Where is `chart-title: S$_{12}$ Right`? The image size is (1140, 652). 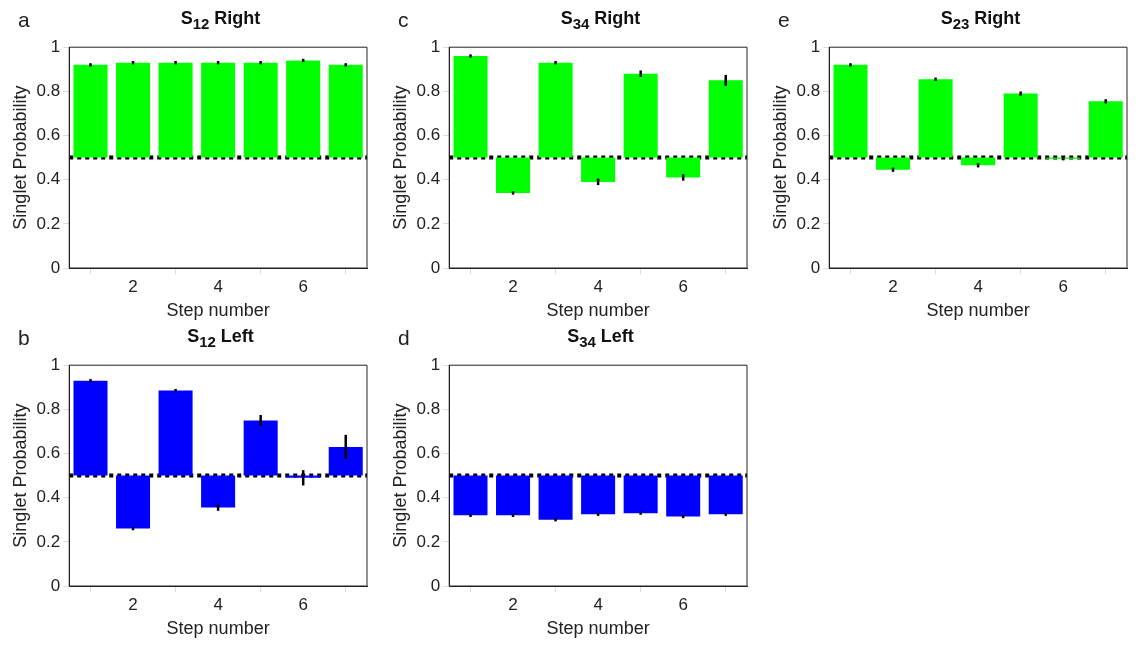
chart-title: S$_{12}$ Right is located at coordinates (220, 20).